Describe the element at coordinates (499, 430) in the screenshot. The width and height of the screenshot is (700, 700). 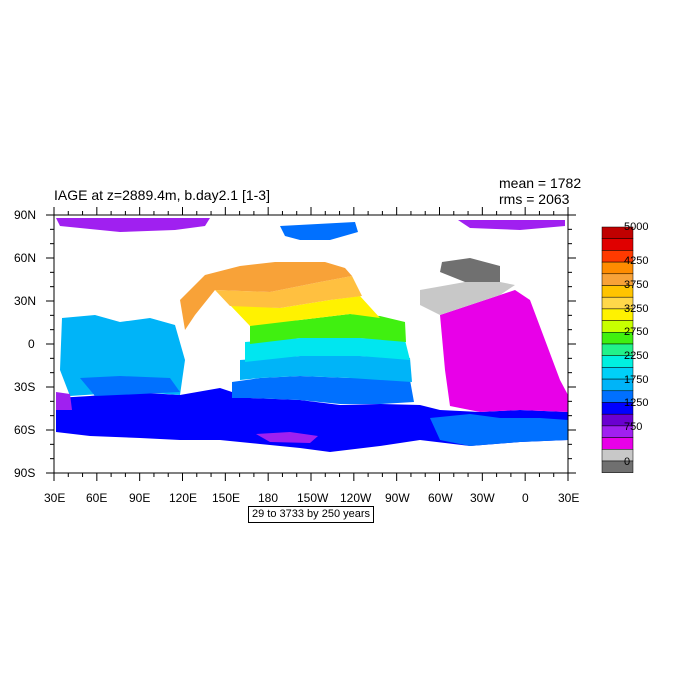
I see `weddell-sea-light-blue` at that location.